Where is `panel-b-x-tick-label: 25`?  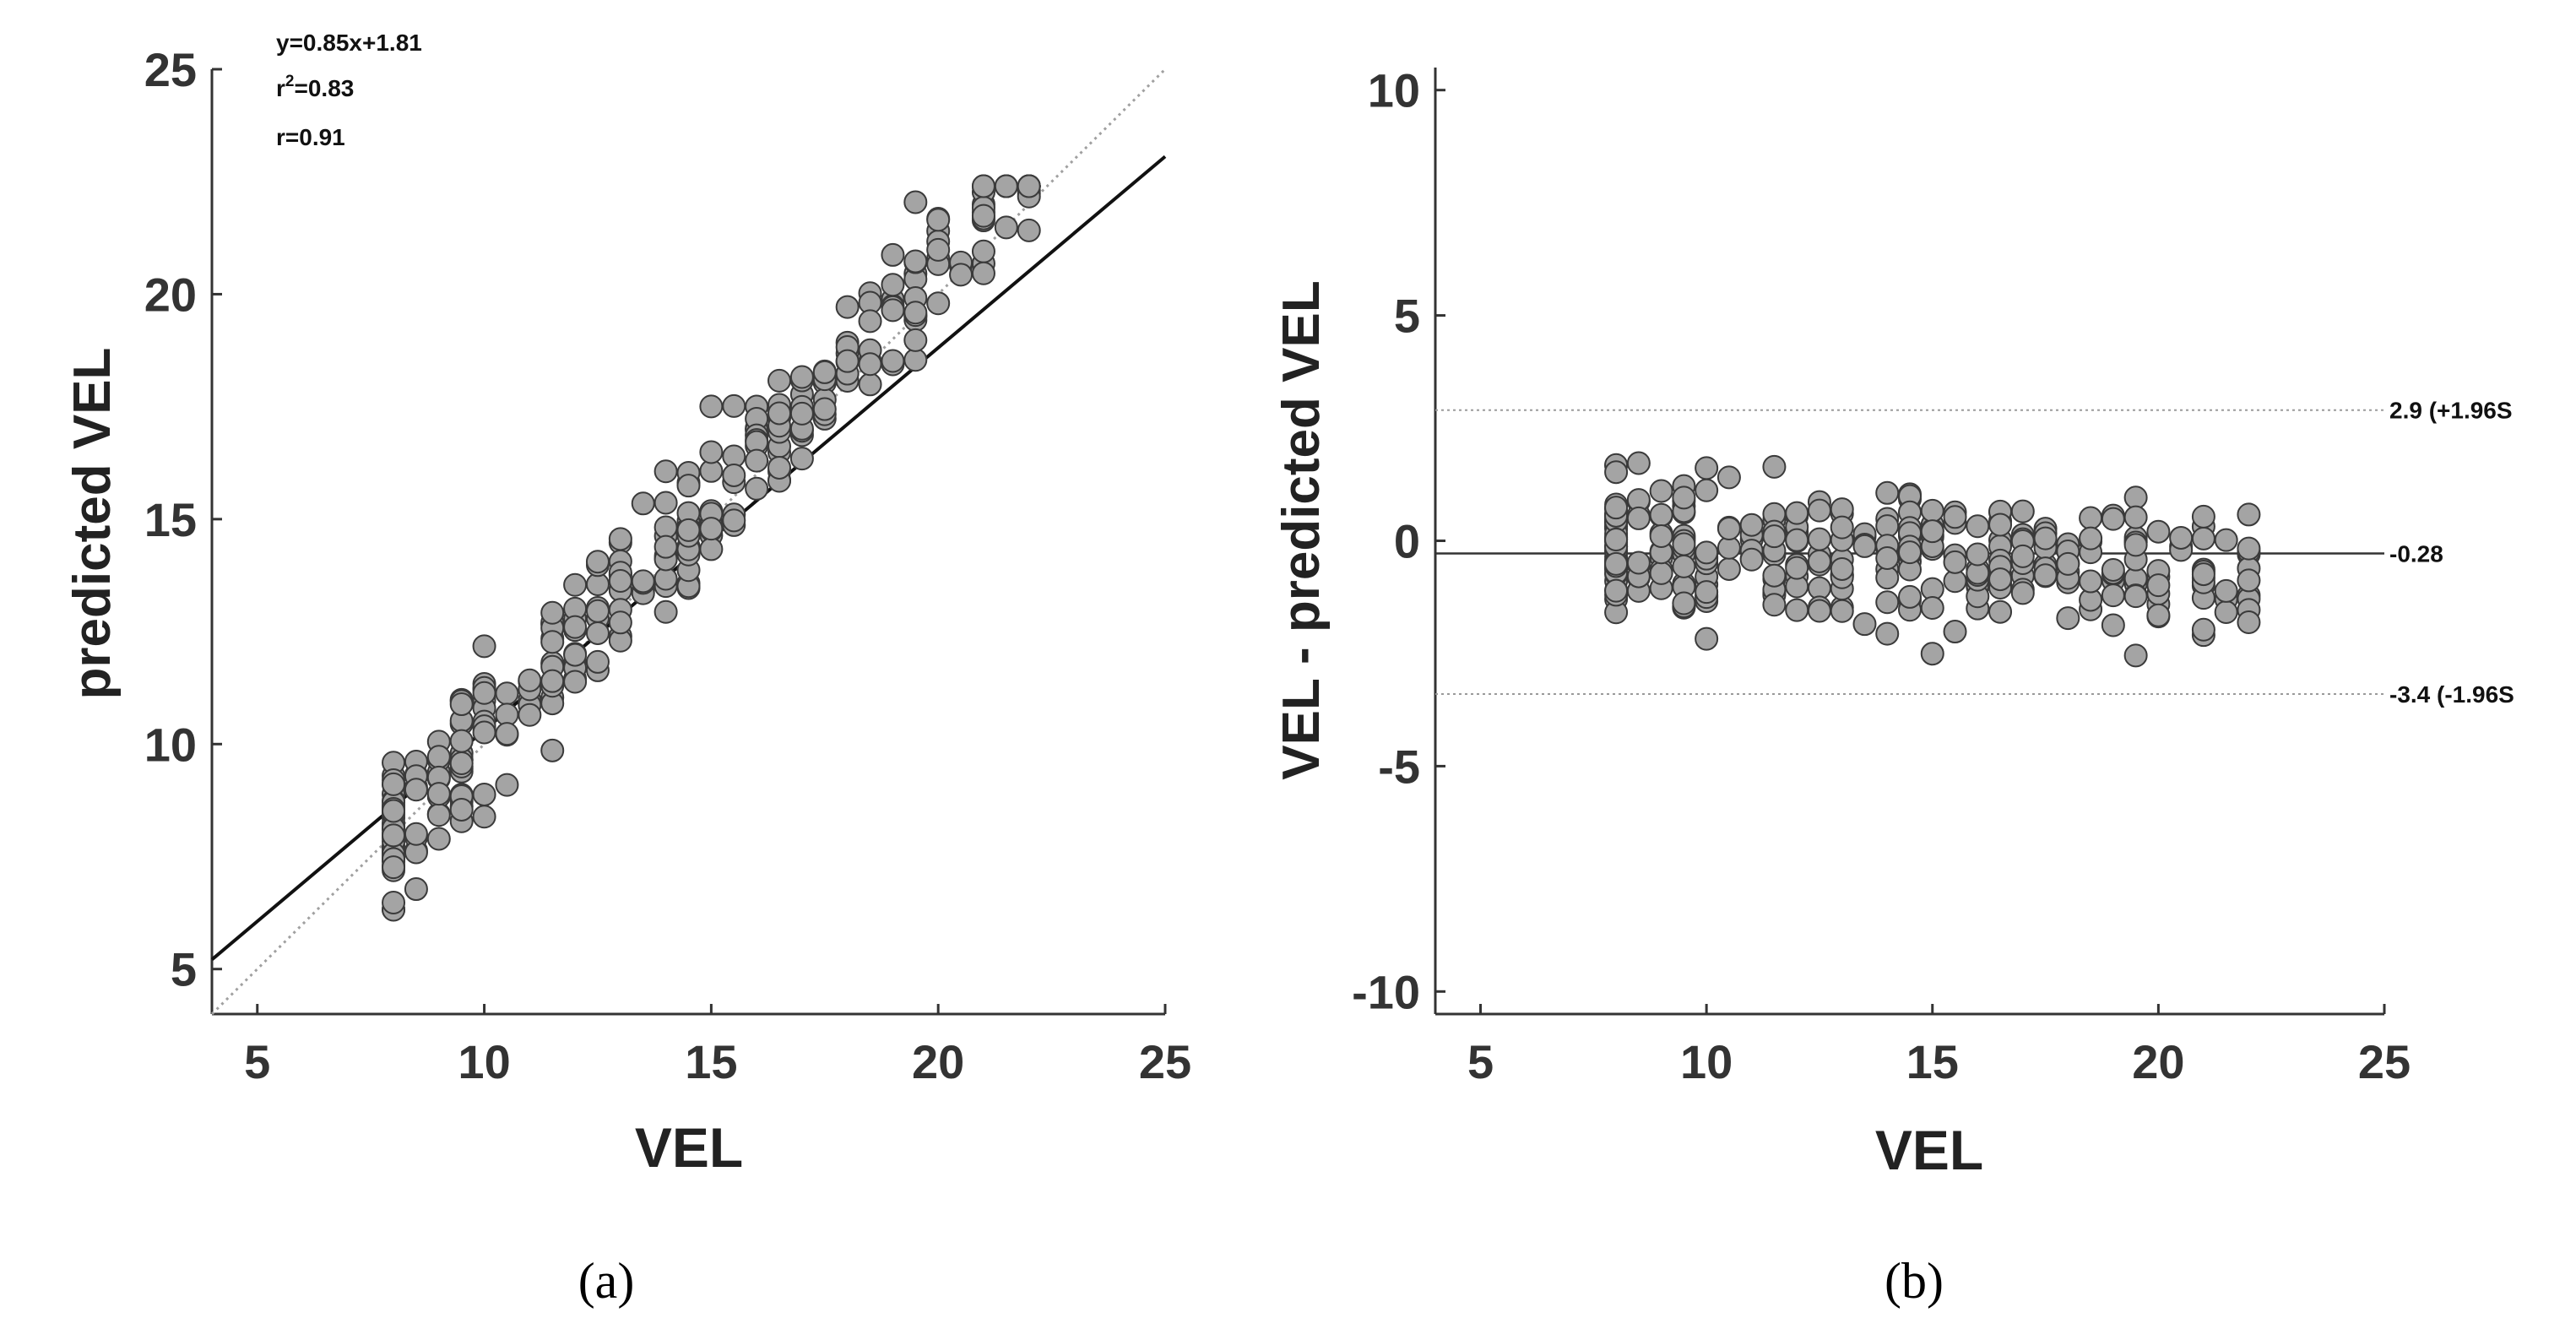 panel-b-x-tick-label: 25 is located at coordinates (2385, 1061).